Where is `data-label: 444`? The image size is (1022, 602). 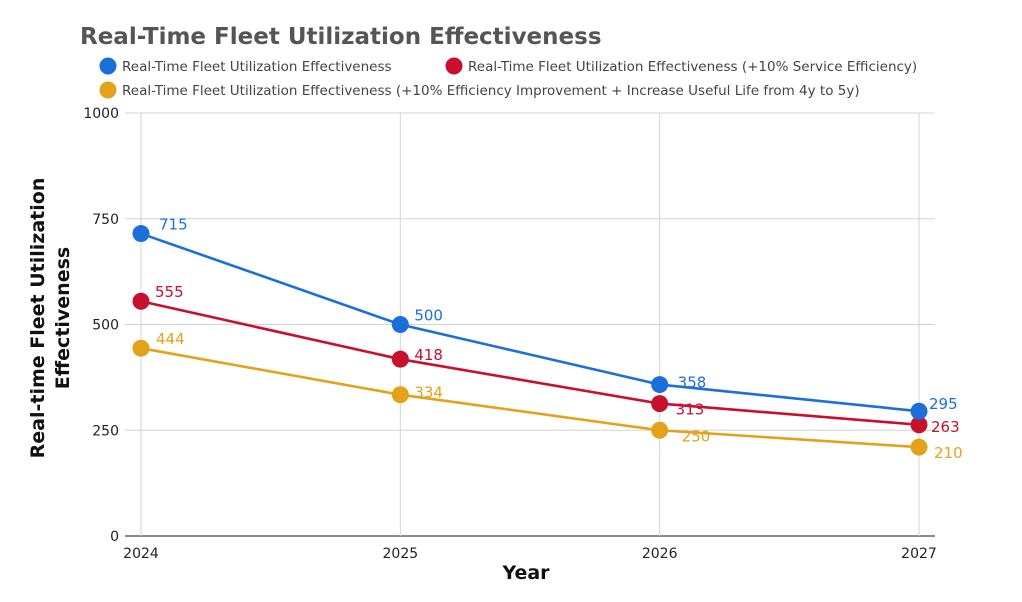 data-label: 444 is located at coordinates (170, 339).